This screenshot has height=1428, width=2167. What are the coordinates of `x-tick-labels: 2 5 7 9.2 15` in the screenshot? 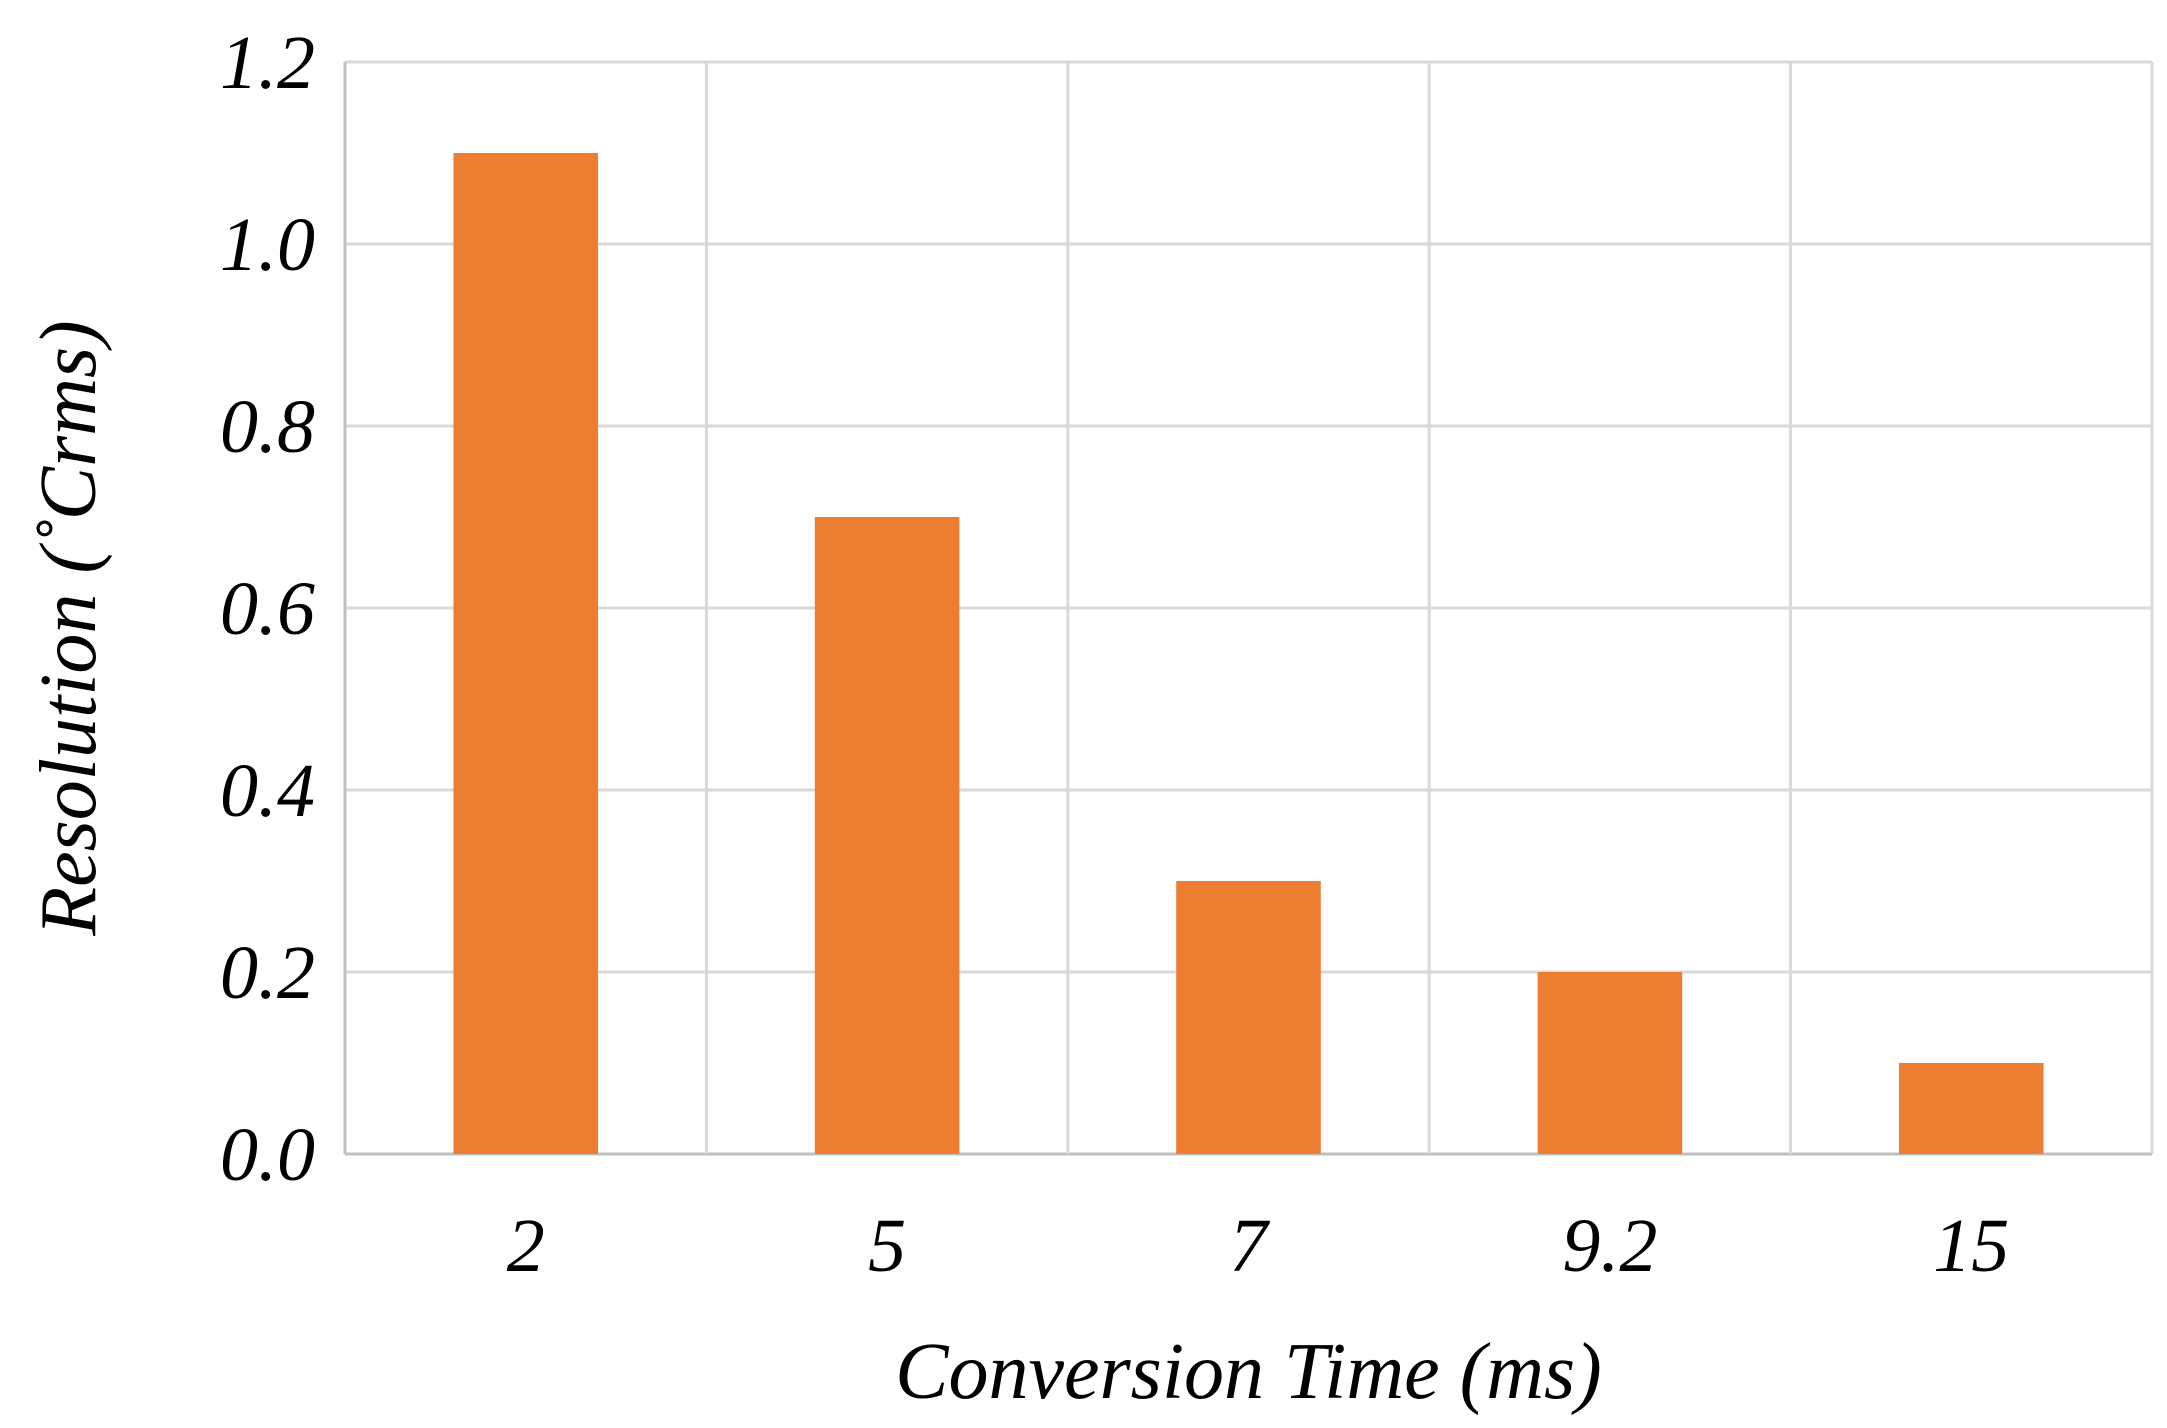 It's located at (1258, 1246).